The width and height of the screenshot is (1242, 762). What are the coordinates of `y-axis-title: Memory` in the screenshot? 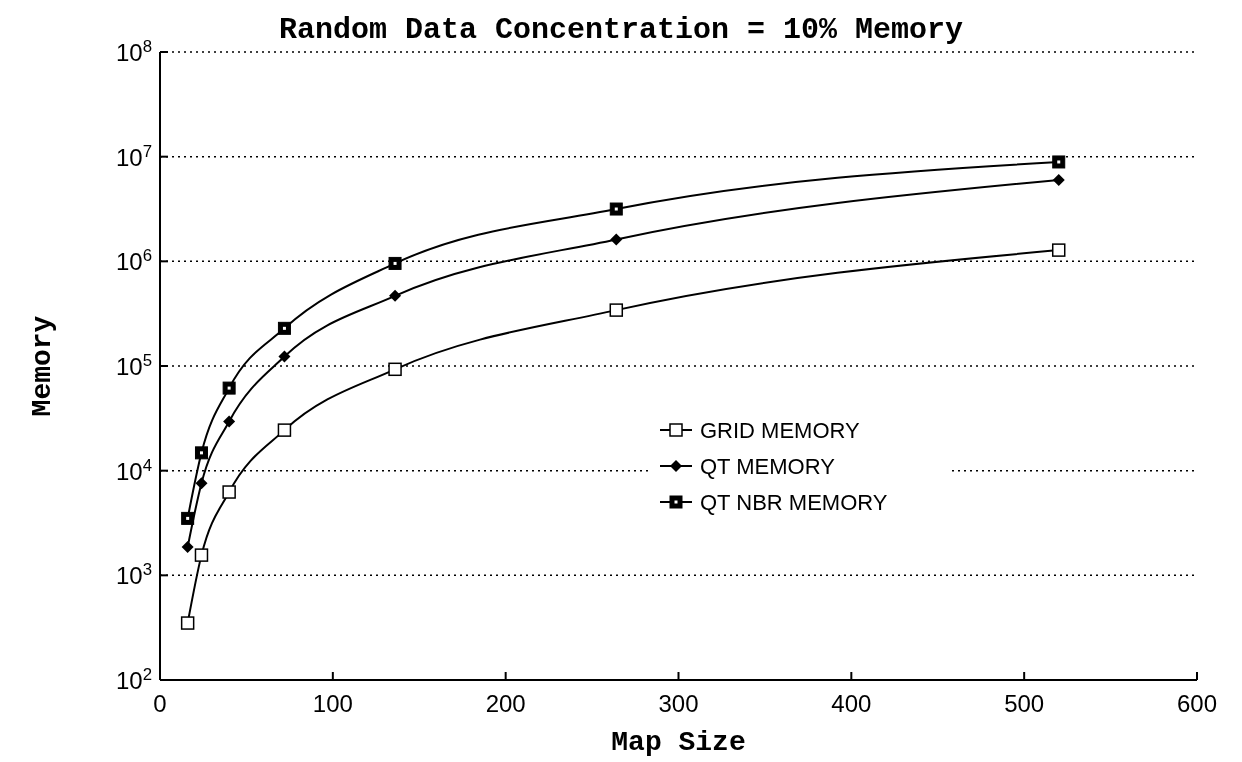 It's located at (42, 366).